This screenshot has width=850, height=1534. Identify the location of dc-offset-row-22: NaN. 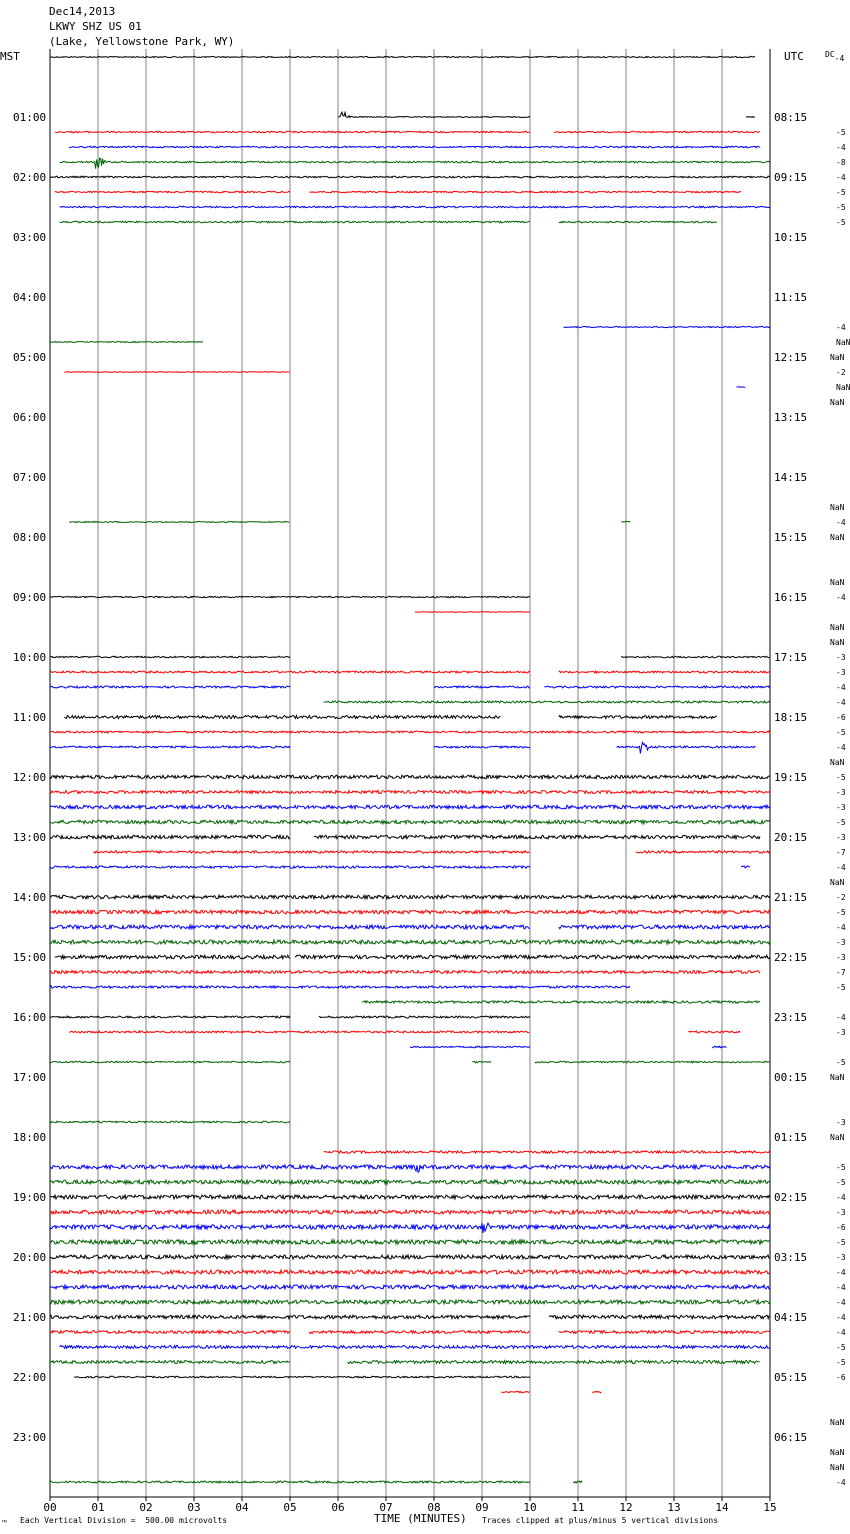
(843, 387).